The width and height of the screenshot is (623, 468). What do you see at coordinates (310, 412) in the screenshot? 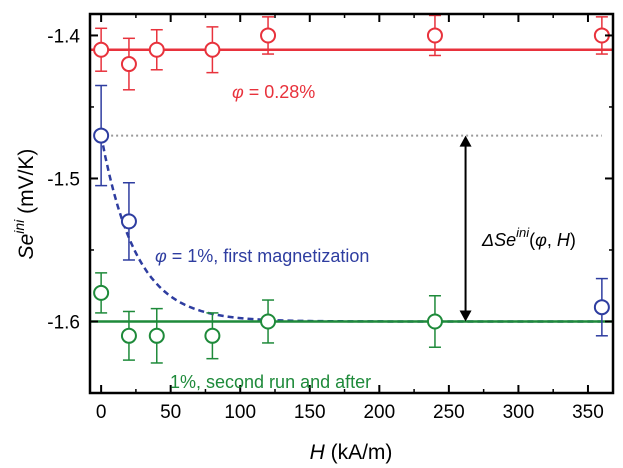
I see `x-tick-label: 150` at bounding box center [310, 412].